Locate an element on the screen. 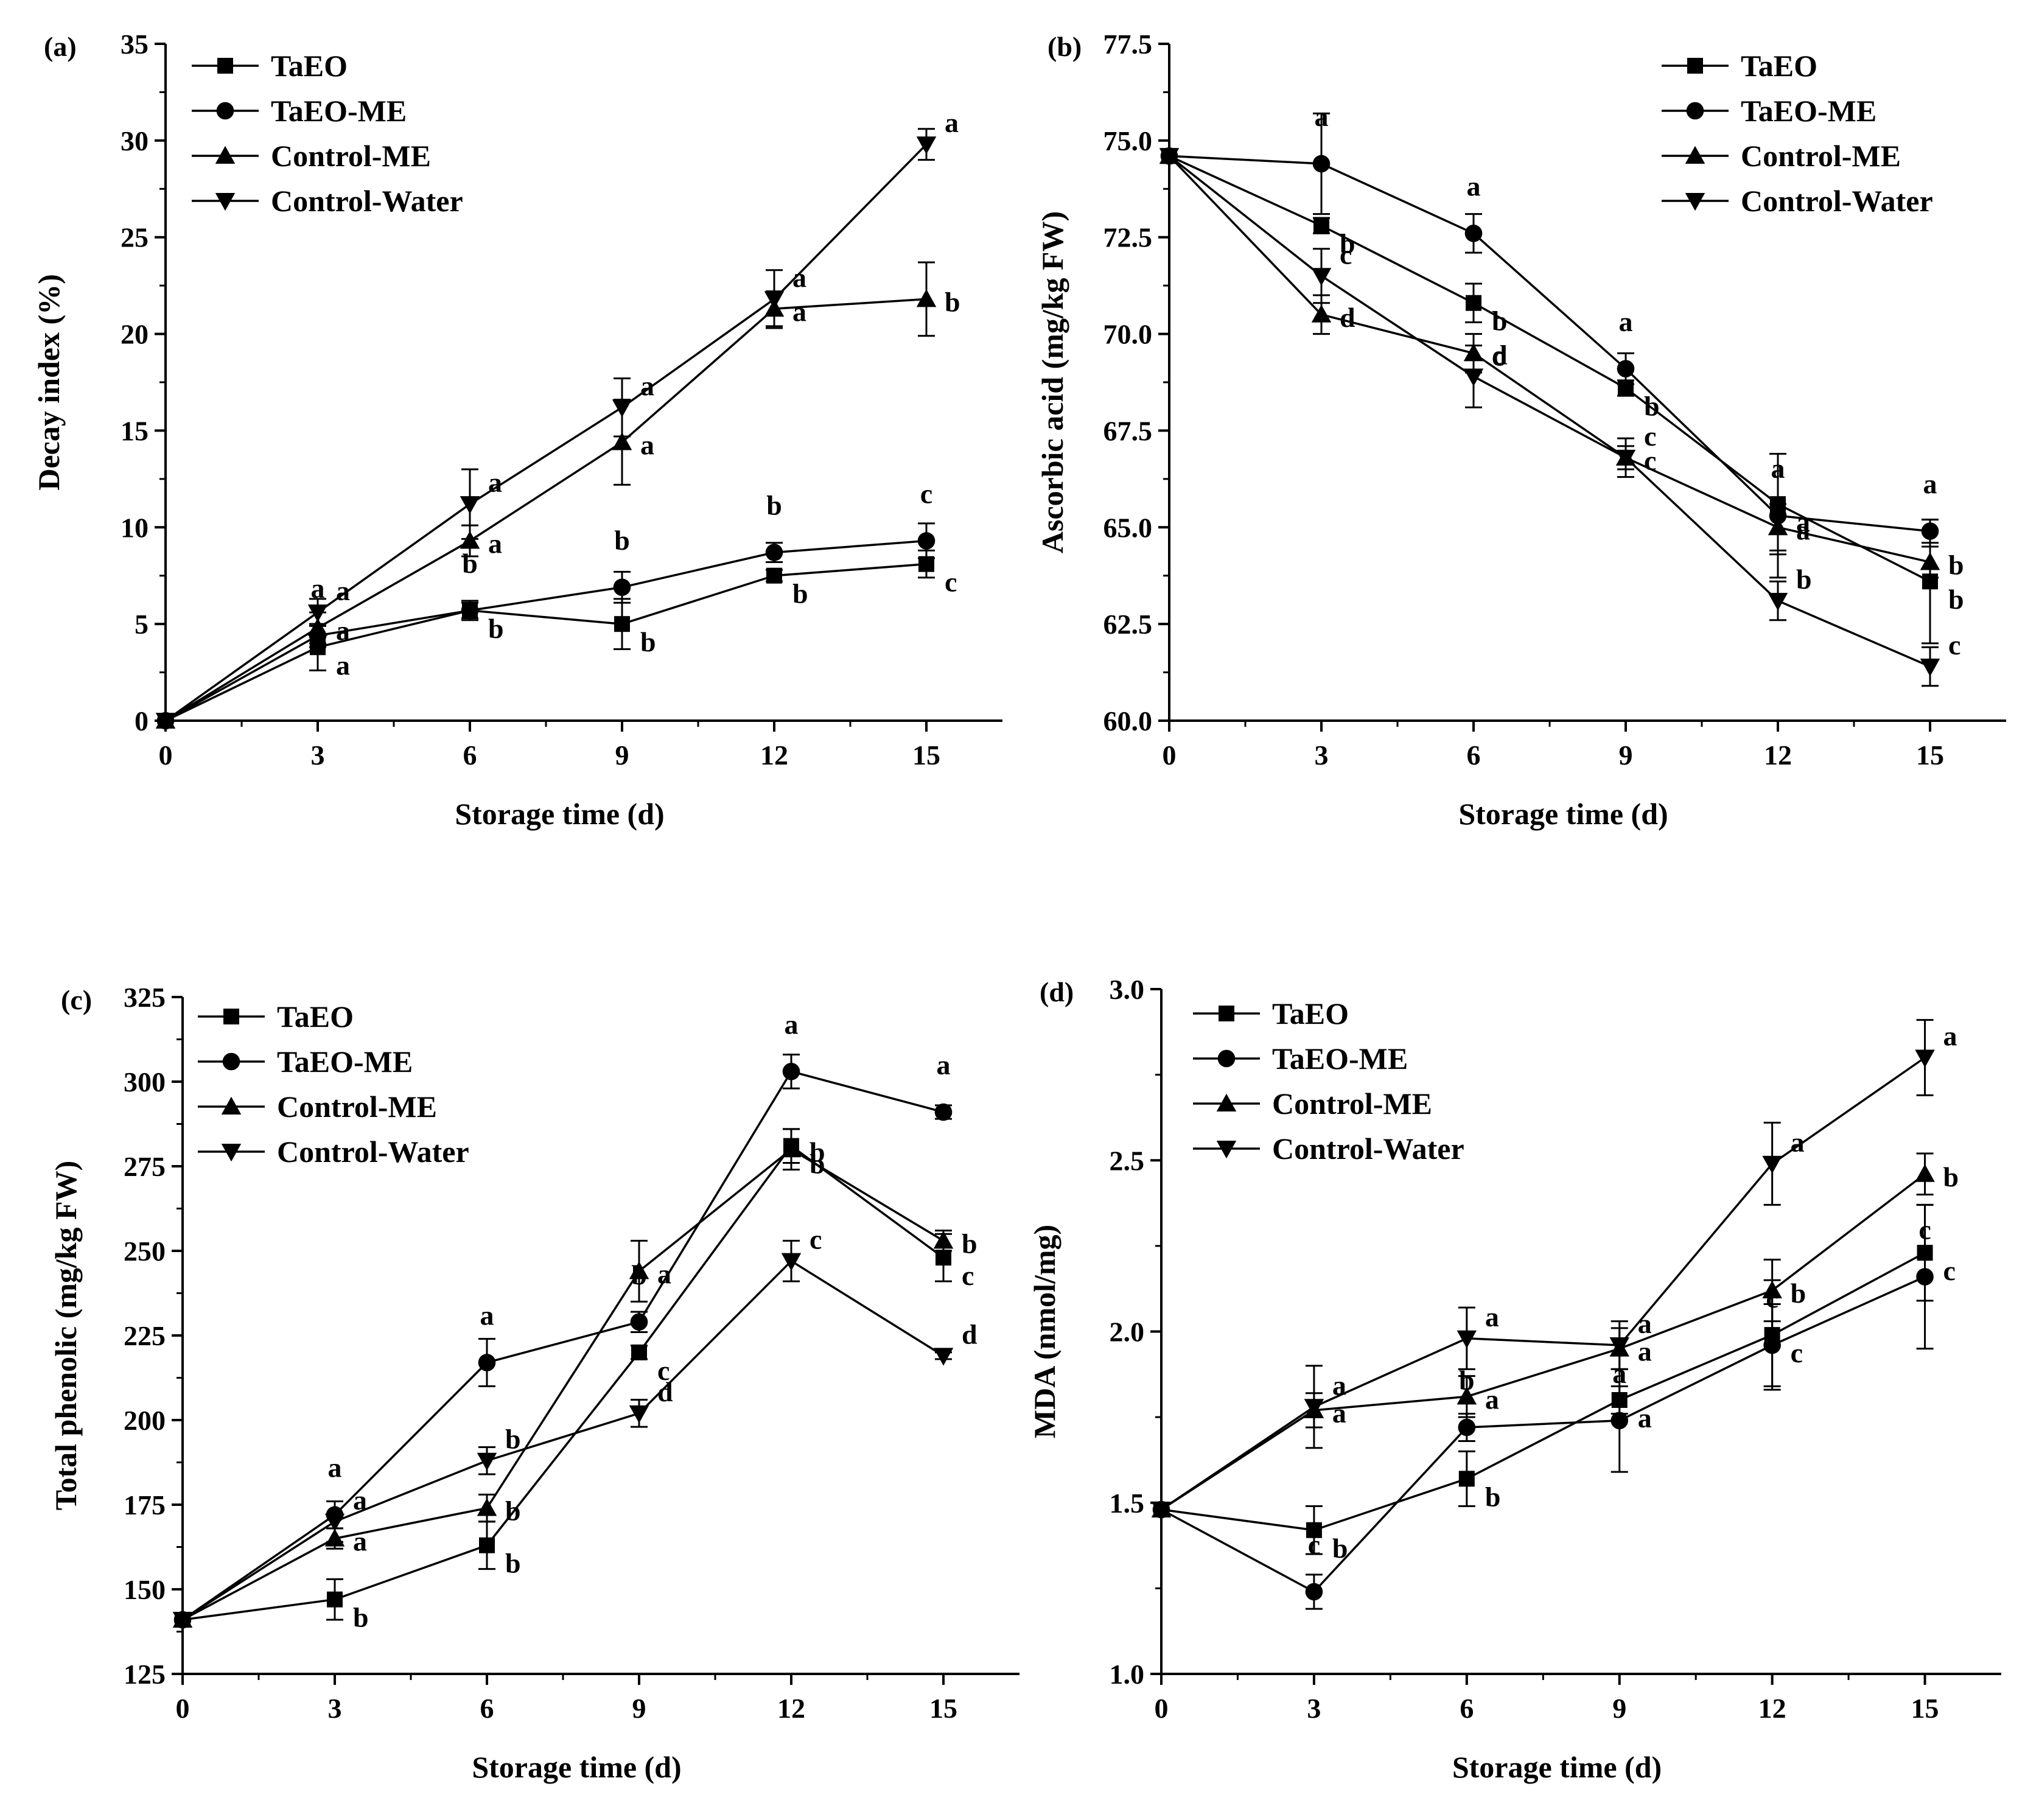 This screenshot has width=2039, height=1820. y-tick-label: 2.0 is located at coordinates (1127, 1332).